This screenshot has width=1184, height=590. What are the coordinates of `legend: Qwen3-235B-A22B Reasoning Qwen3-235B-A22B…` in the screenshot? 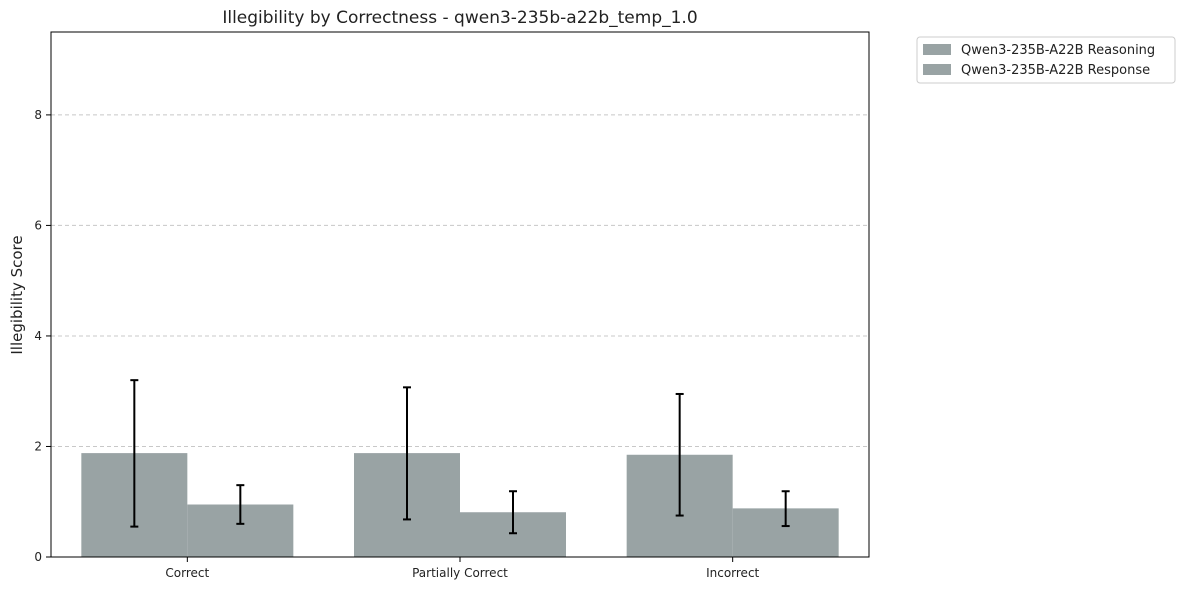 It's located at (1046, 60).